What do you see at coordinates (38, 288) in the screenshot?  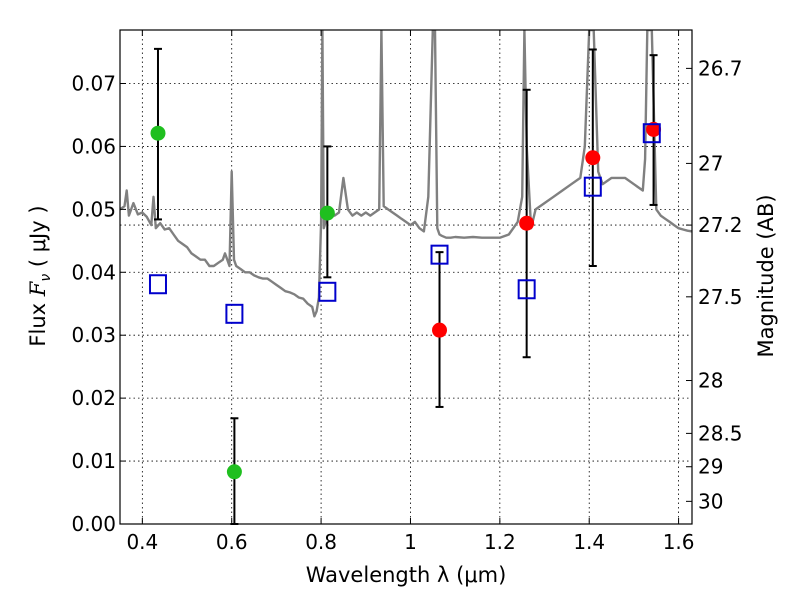 I see `y-axis-title-symbol: F` at bounding box center [38, 288].